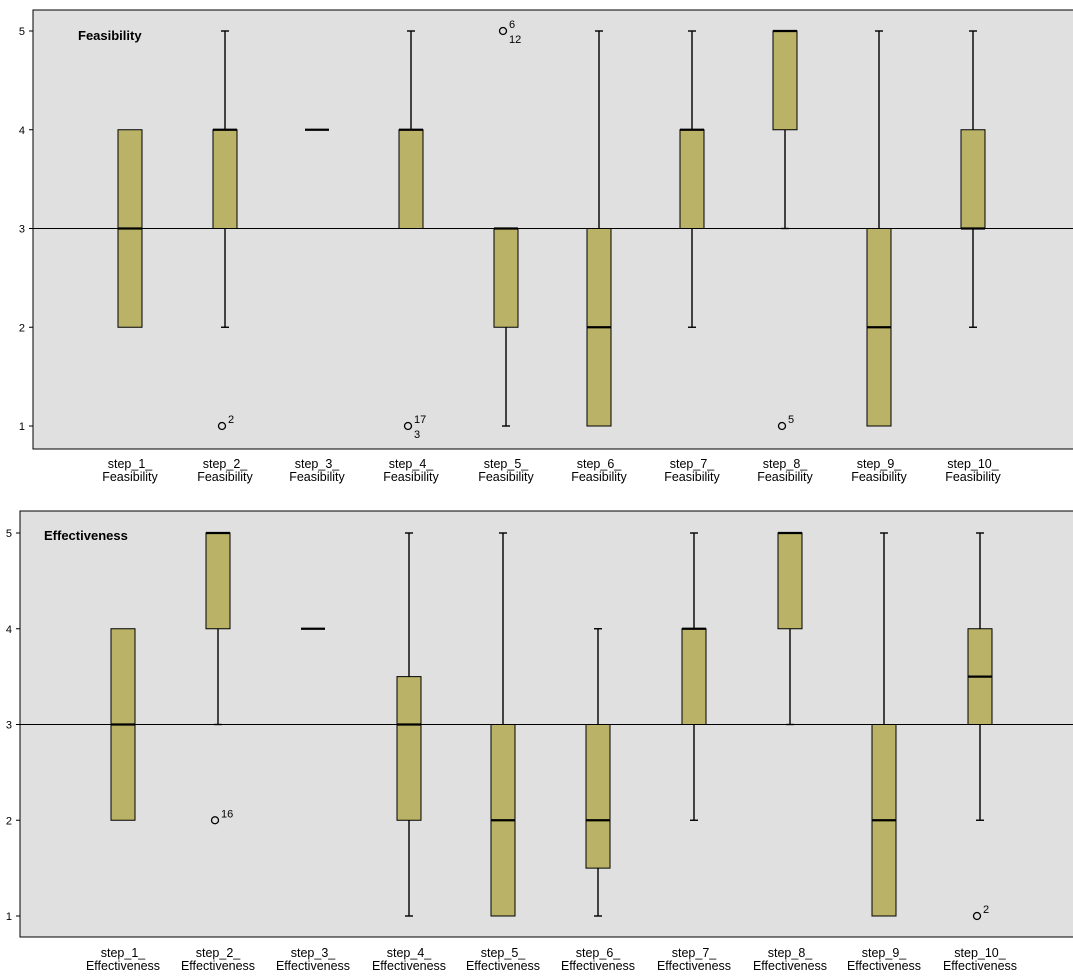 The width and height of the screenshot is (1073, 976). What do you see at coordinates (791, 420) in the screenshot?
I see `feasibility-step-8-outlier-label: 5` at bounding box center [791, 420].